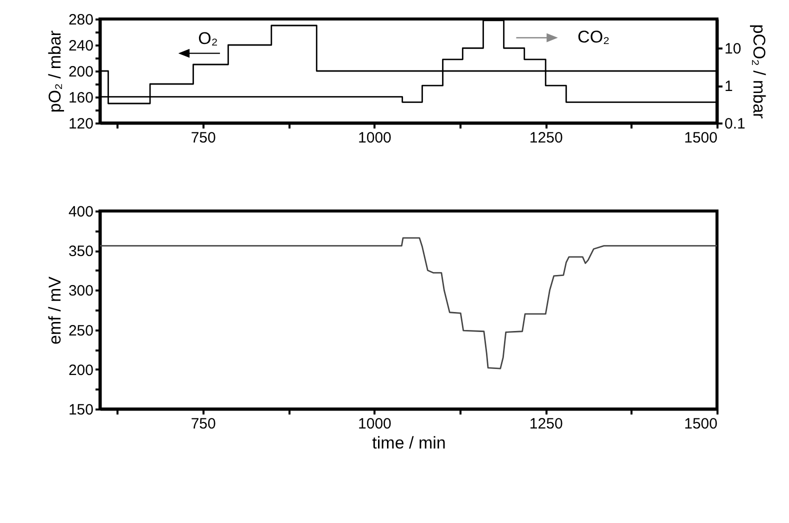 The image size is (789, 523). Describe the element at coordinates (81, 291) in the screenshot. I see `y-tick-label: 300` at that location.